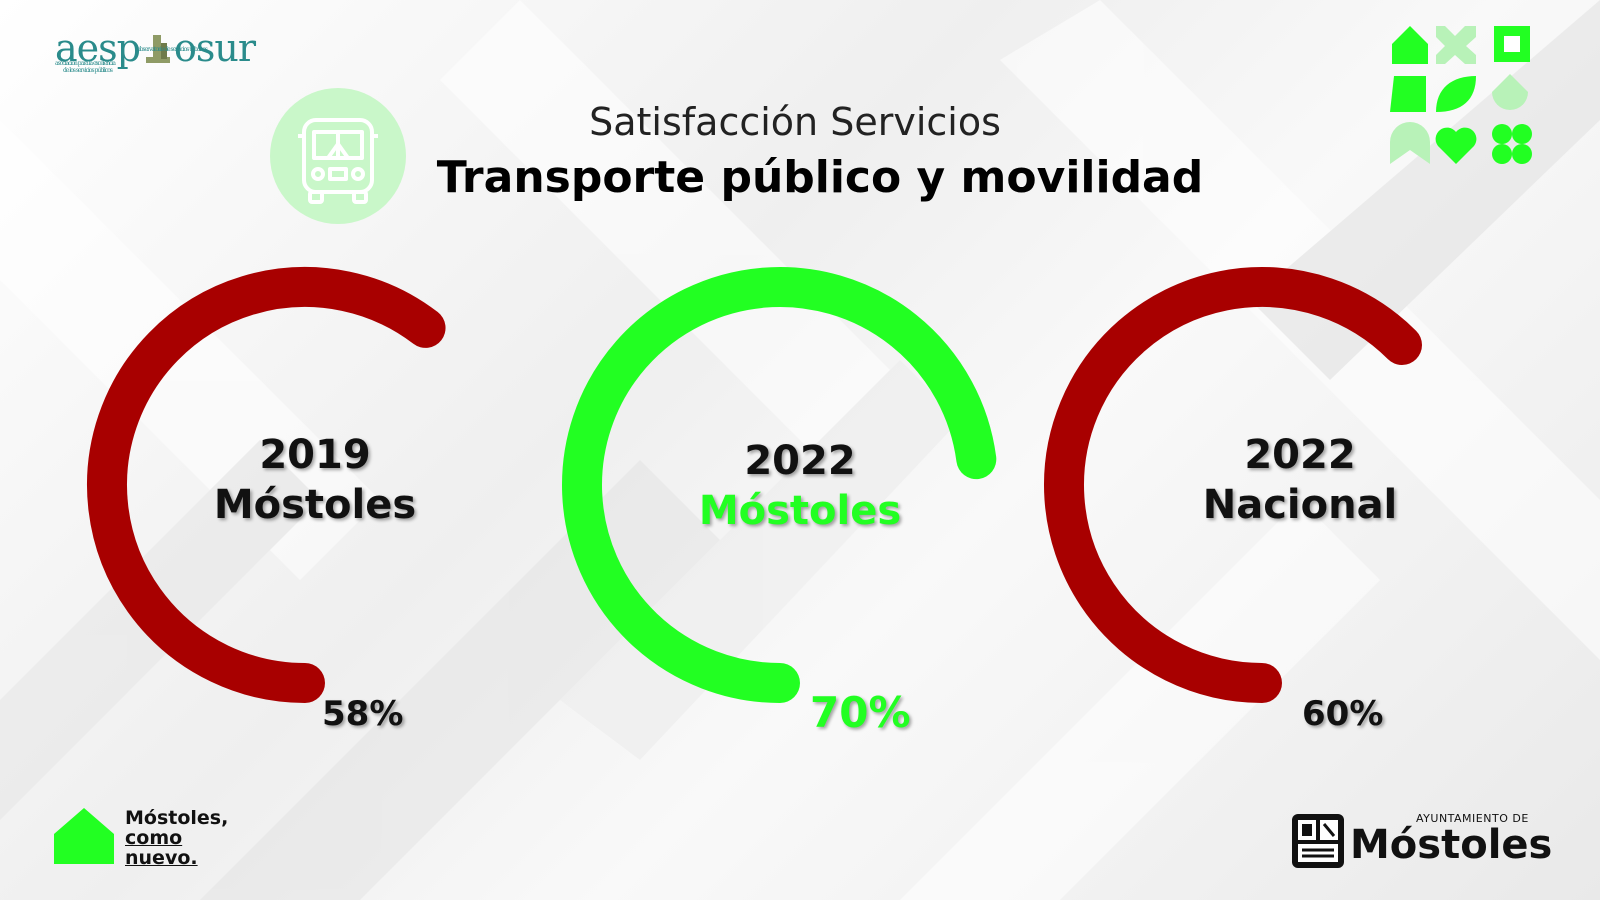 Image resolution: width=1600 pixels, height=900 pixels. Describe the element at coordinates (1510, 92) in the screenshot. I see `drop-icon` at that location.